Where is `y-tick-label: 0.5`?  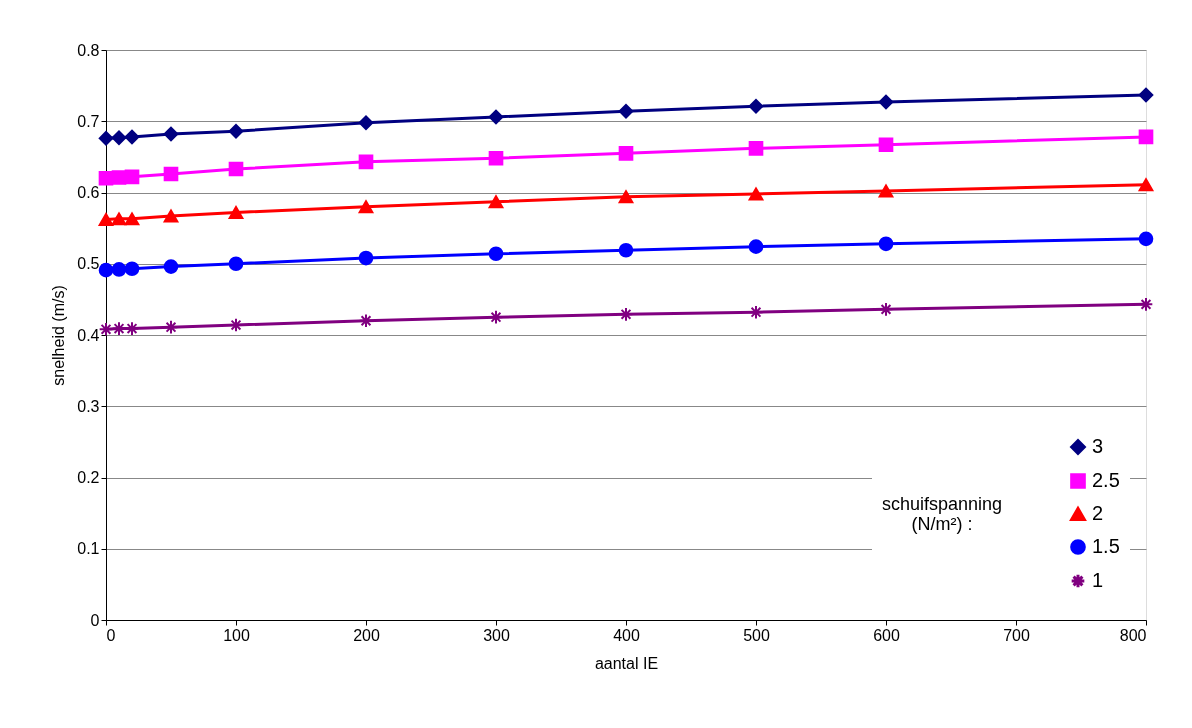
y-tick-label: 0.5 is located at coordinates (88, 264).